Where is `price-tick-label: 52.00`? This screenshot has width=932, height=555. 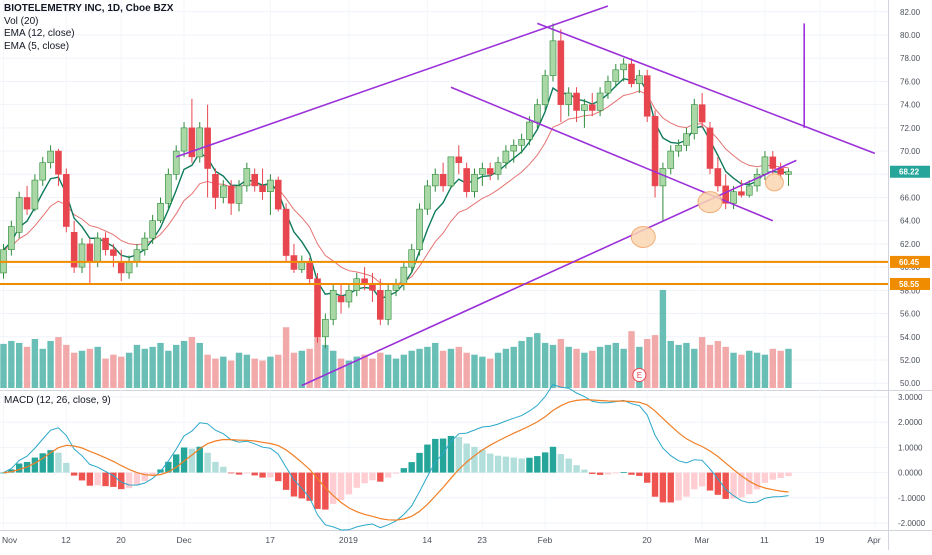
price-tick-label: 52.00 is located at coordinates (910, 360).